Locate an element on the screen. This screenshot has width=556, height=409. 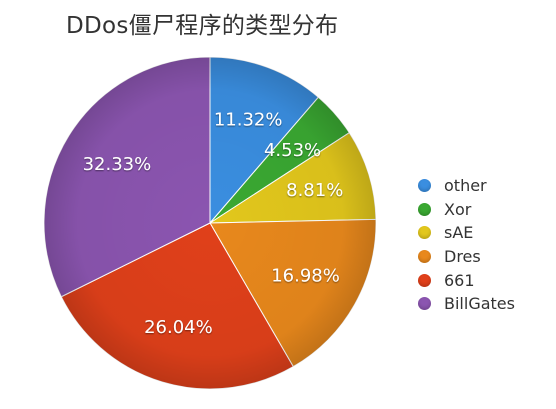
slice-value-label-dres: 16.98% is located at coordinates (305, 276).